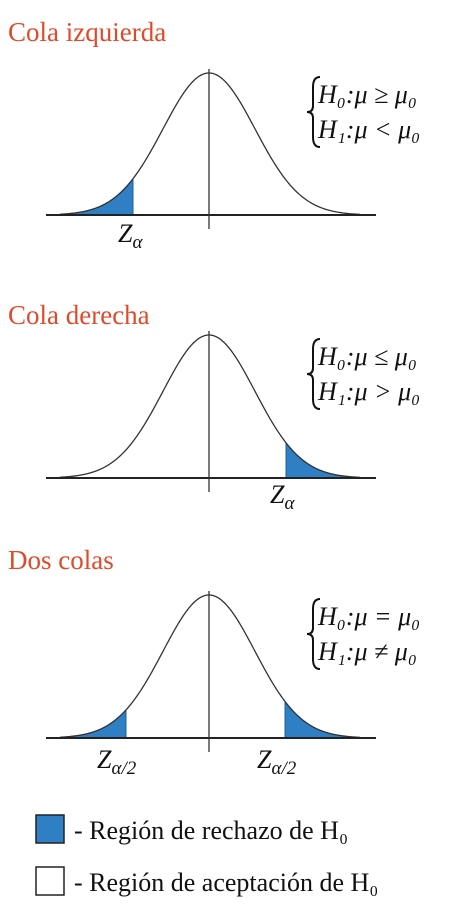 The image size is (474, 913). Describe the element at coordinates (211, 830) in the screenshot. I see `legend-label: - Región de rechazo de H₀` at that location.